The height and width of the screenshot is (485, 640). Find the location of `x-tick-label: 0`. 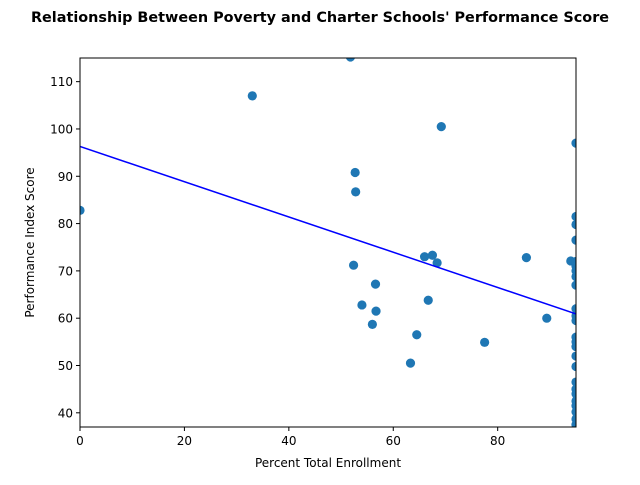

x-tick-label: 0 is located at coordinates (80, 441).